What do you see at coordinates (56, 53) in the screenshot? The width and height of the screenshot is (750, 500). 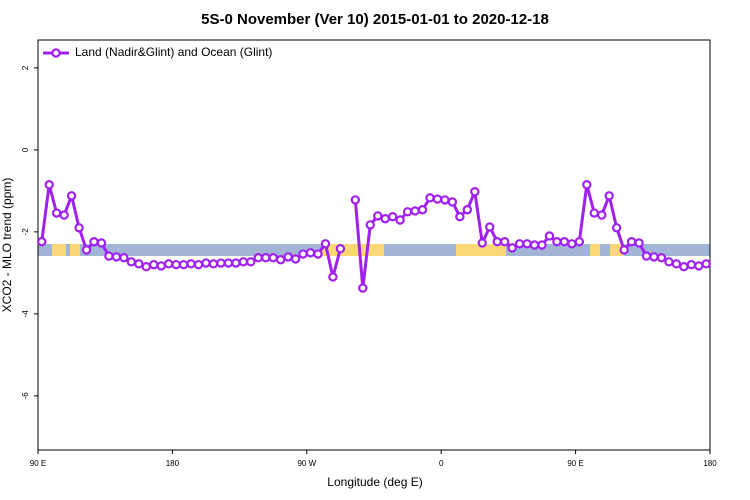 I see `legend-marker` at bounding box center [56, 53].